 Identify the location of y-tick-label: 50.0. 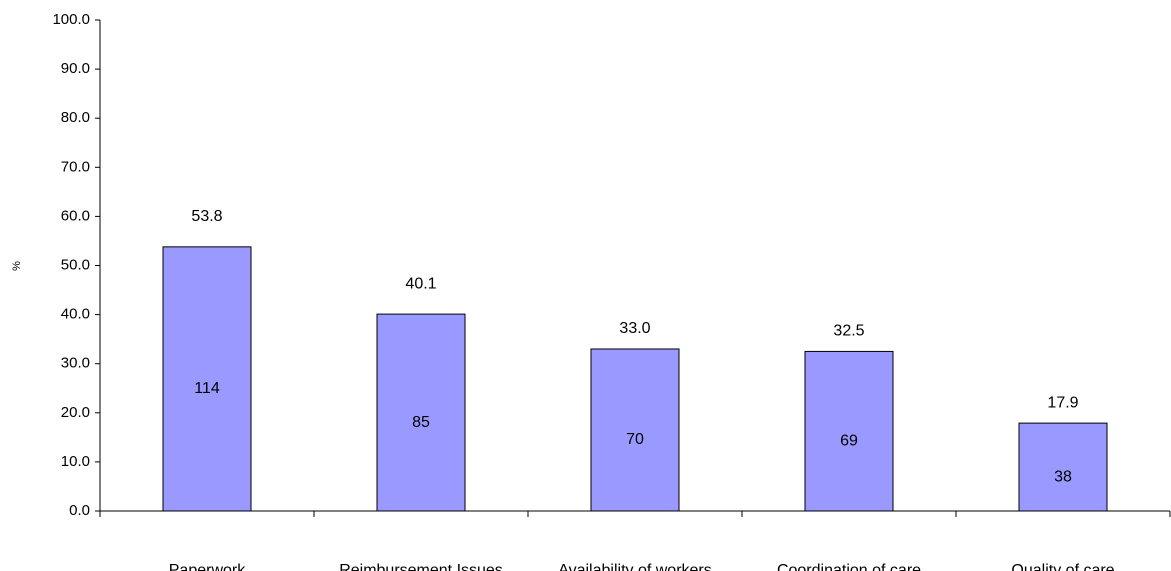
(75, 264).